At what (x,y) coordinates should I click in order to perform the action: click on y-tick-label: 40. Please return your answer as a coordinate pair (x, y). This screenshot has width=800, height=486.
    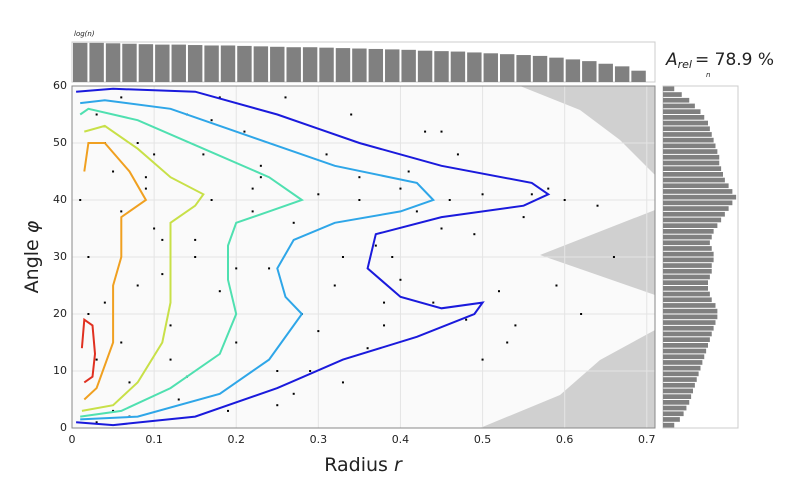
    Looking at the image, I should click on (60, 199).